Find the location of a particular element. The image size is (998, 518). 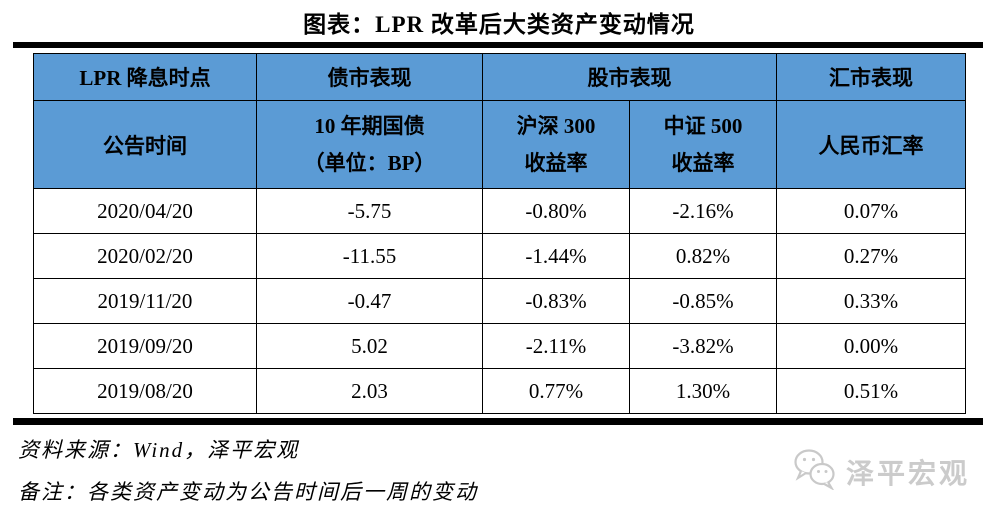

bottom-rule-divider is located at coordinates (498, 421).